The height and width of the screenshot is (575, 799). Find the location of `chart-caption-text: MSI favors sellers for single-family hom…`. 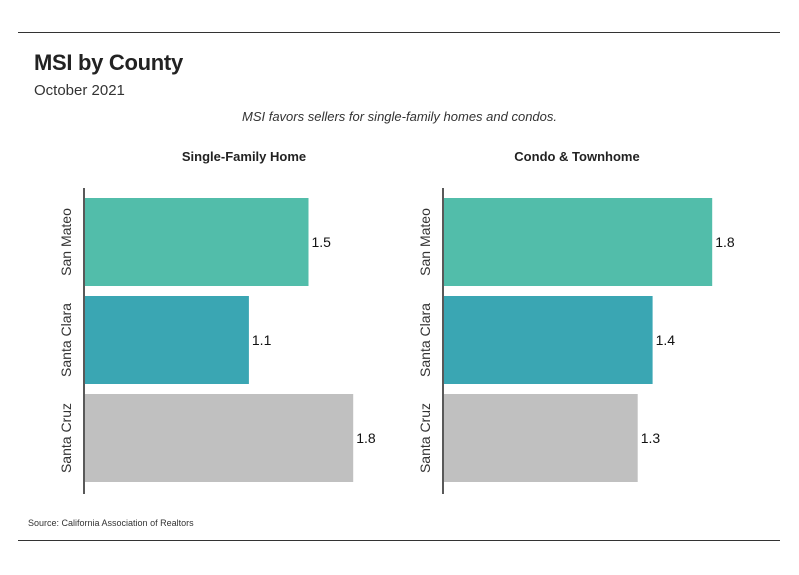

chart-caption-text: MSI favors sellers for single-family hom… is located at coordinates (399, 116).